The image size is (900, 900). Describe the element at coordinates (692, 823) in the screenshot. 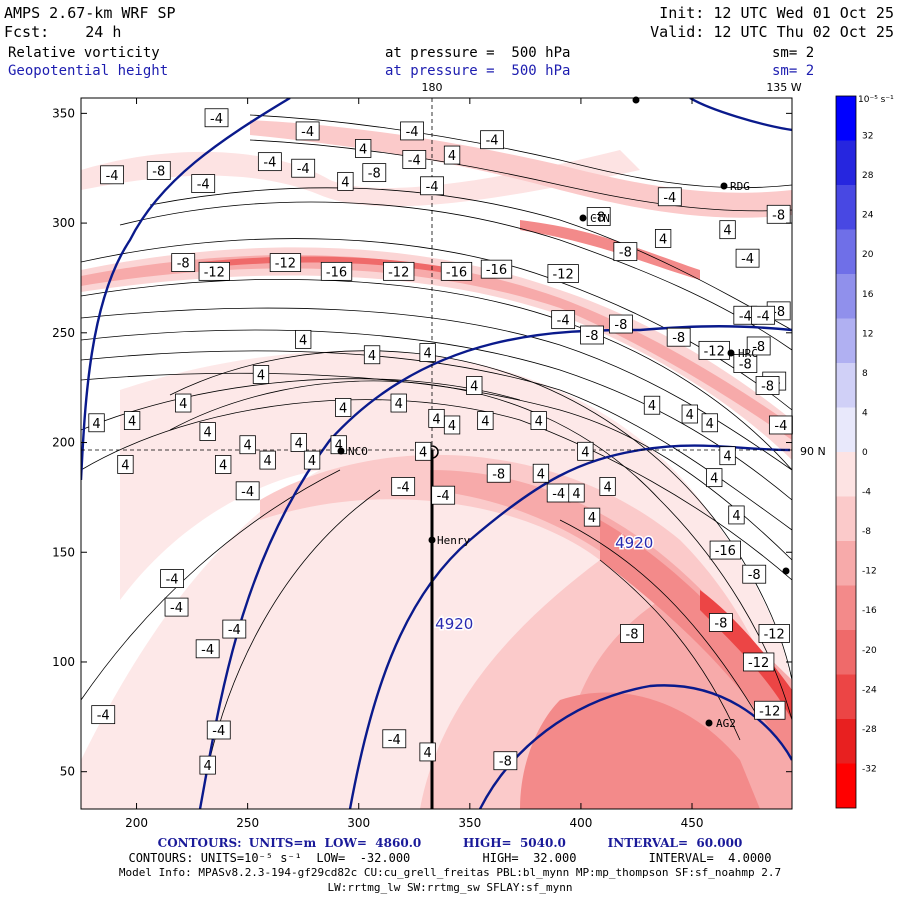

I see `x-tick-label: 450` at that location.